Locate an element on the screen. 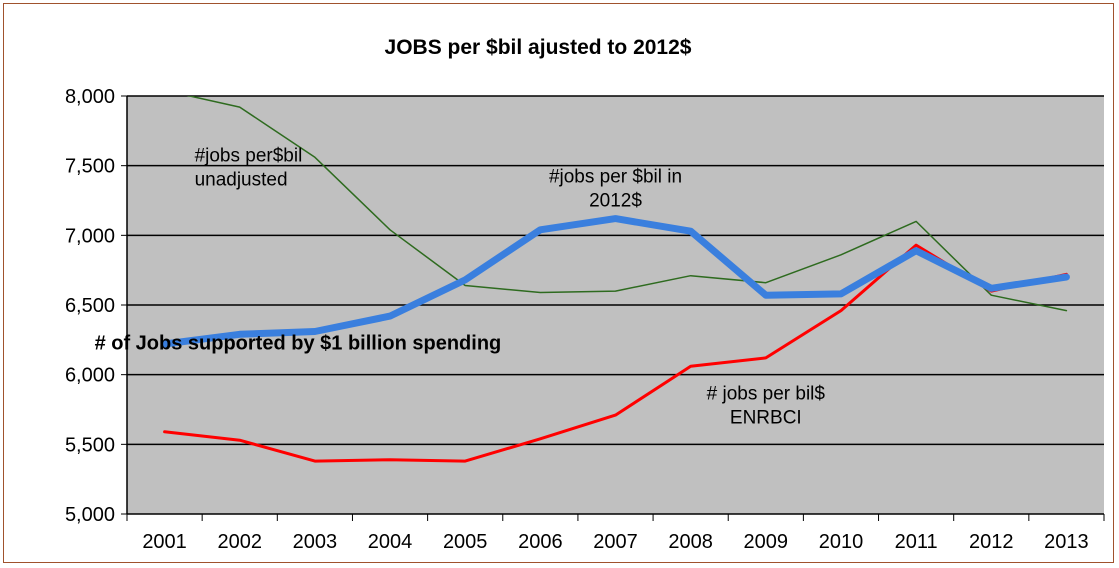 This screenshot has height=568, width=1119. y-tick-label: 7,500 is located at coordinates (90, 167).